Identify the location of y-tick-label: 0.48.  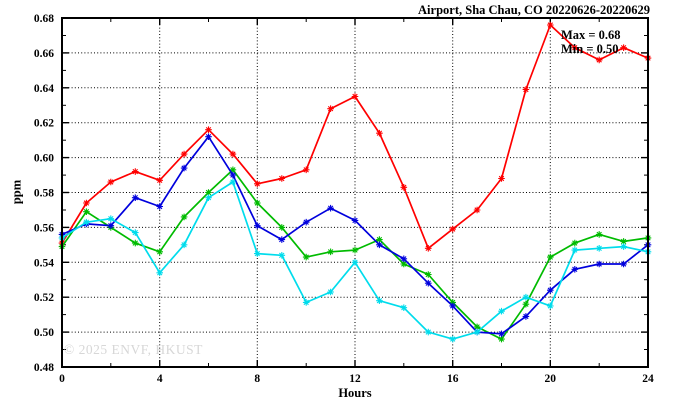
(44, 368).